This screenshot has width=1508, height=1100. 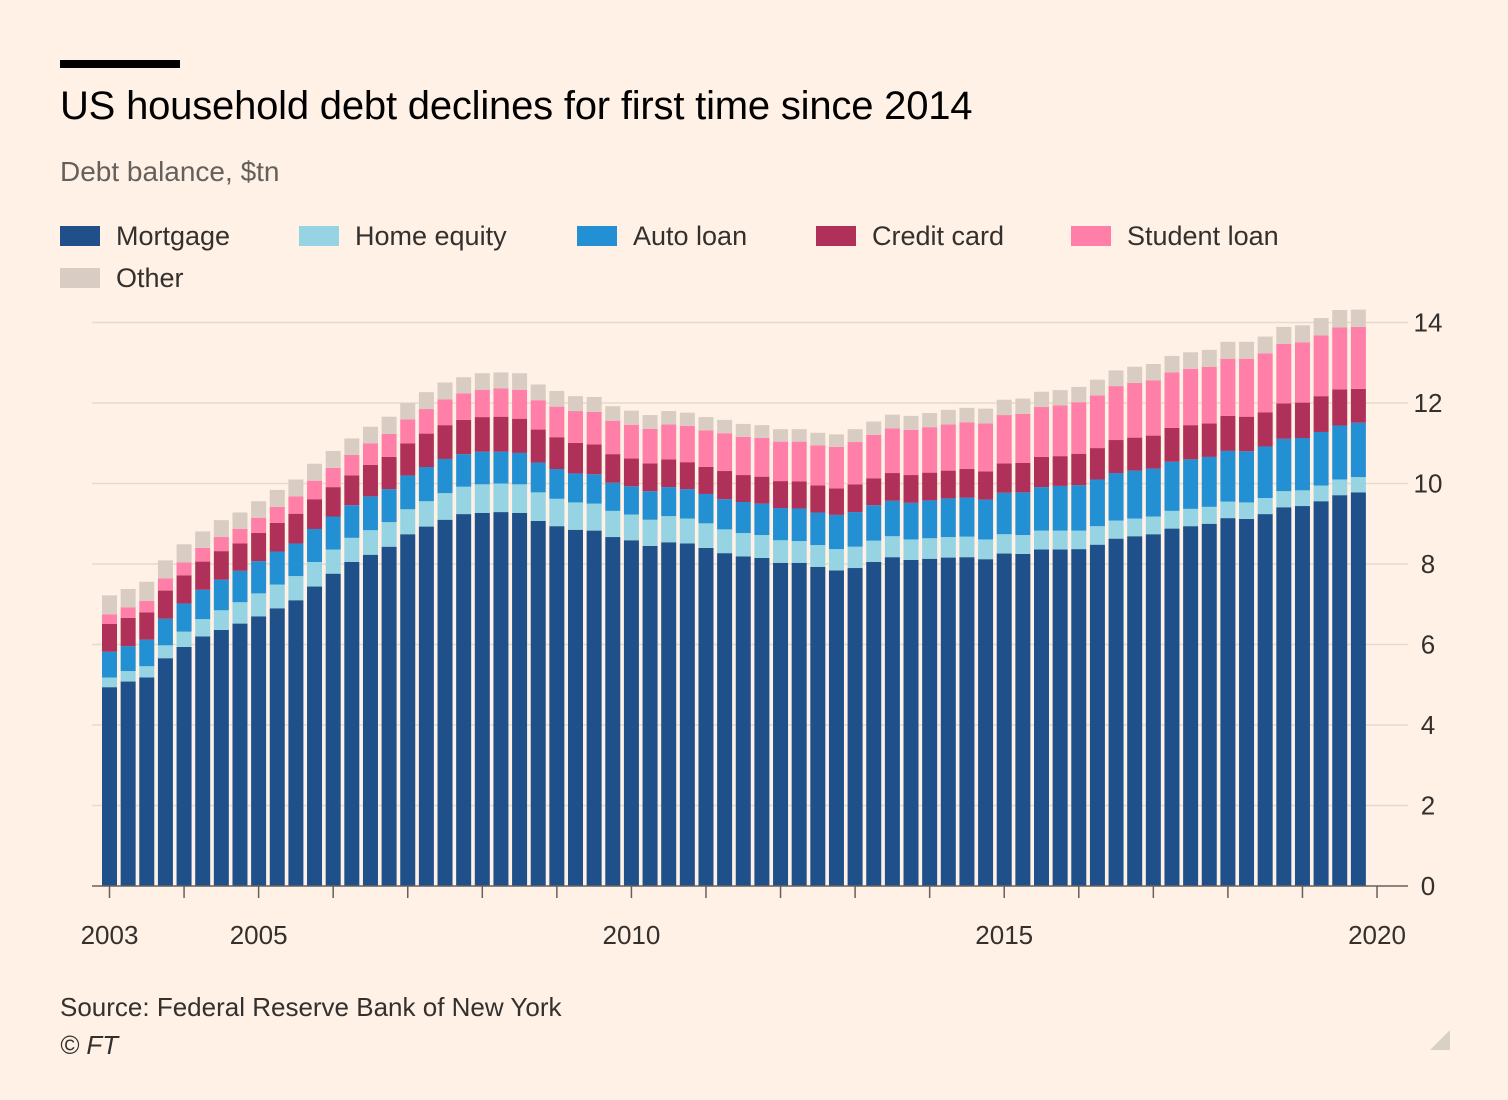 I want to click on legend-label-credit-card: Credit card, so click(x=938, y=235).